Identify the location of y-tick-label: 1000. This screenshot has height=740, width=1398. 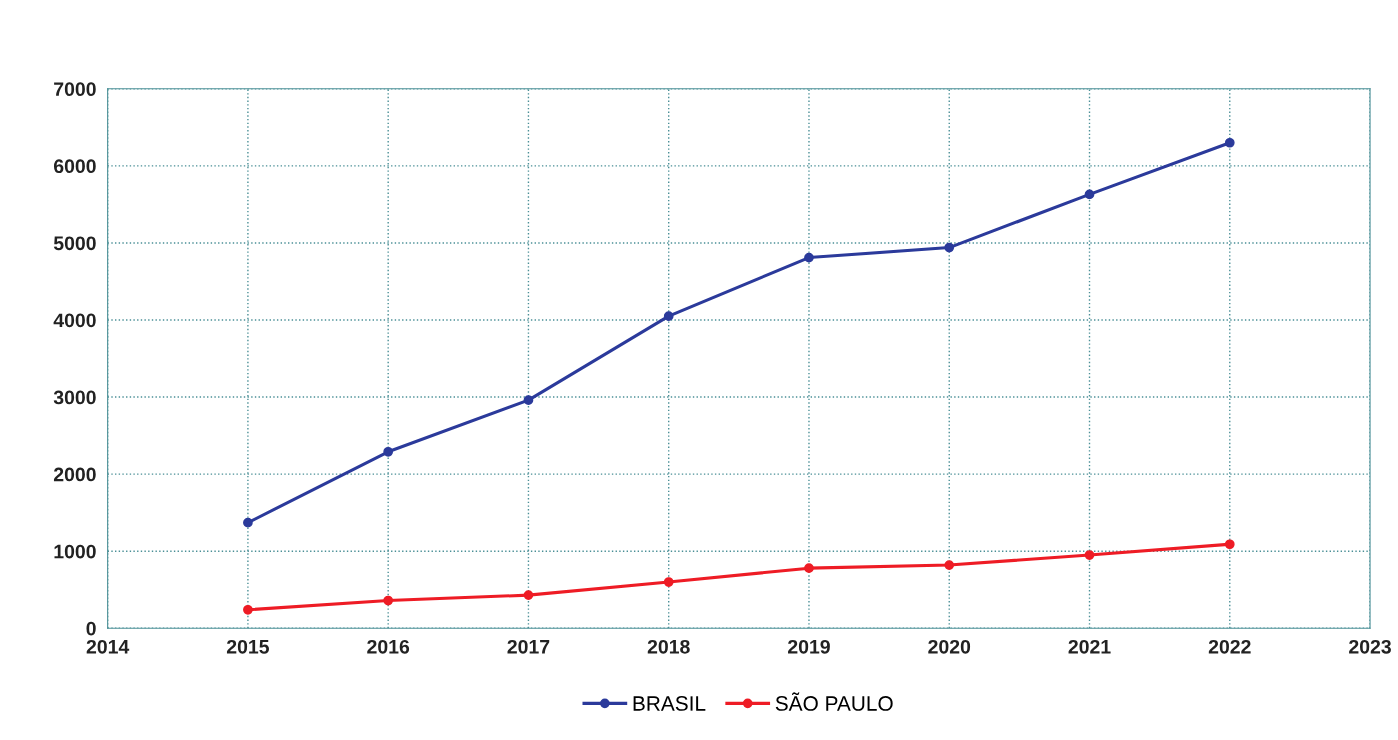
(75, 551).